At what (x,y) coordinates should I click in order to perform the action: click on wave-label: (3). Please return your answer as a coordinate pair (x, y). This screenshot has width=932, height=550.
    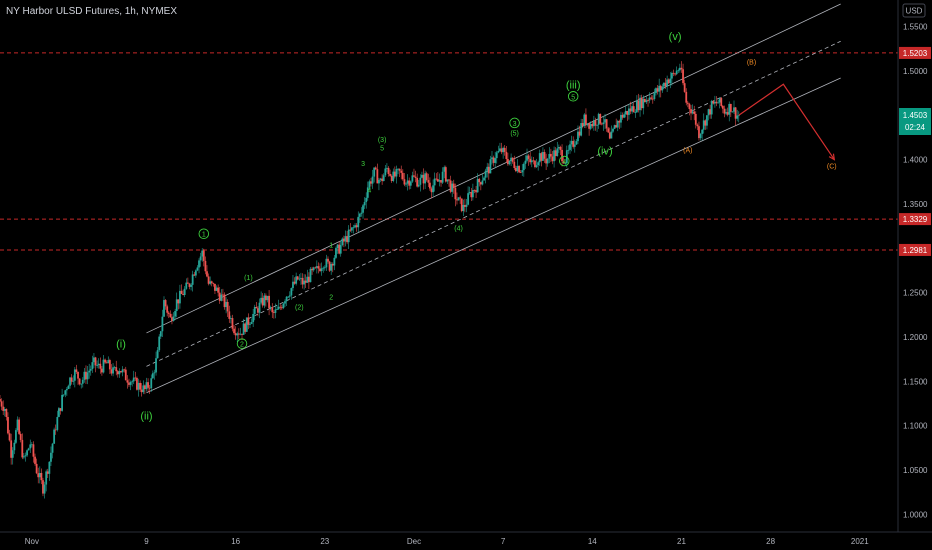
    Looking at the image, I should click on (382, 140).